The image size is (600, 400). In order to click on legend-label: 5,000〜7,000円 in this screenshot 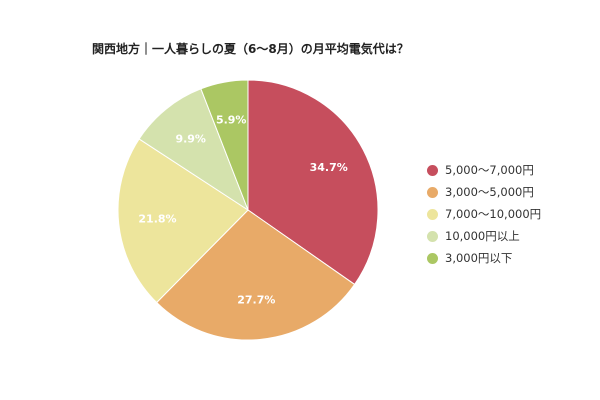, I will do `click(489, 170)`.